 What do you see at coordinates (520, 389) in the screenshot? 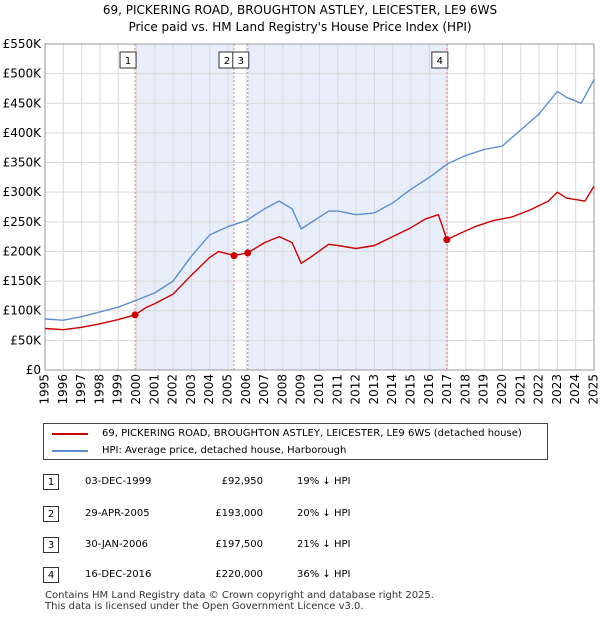
I see `x-tick-label: 2021` at bounding box center [520, 389].